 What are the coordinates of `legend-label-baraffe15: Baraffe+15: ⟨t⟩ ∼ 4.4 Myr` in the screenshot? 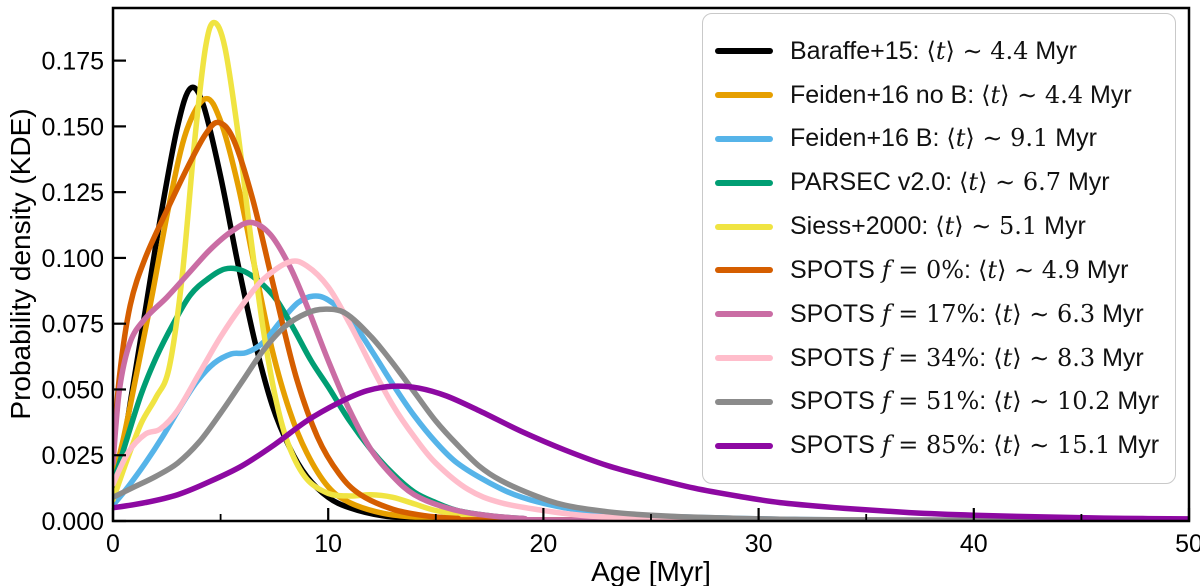 It's located at (934, 50).